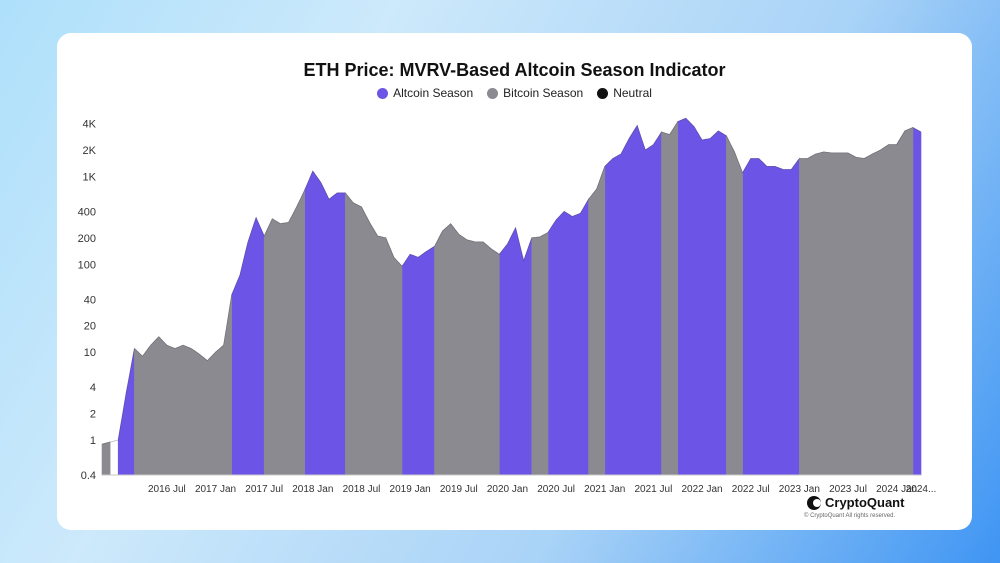  Describe the element at coordinates (90, 327) in the screenshot. I see `y-tick-label: 20` at that location.